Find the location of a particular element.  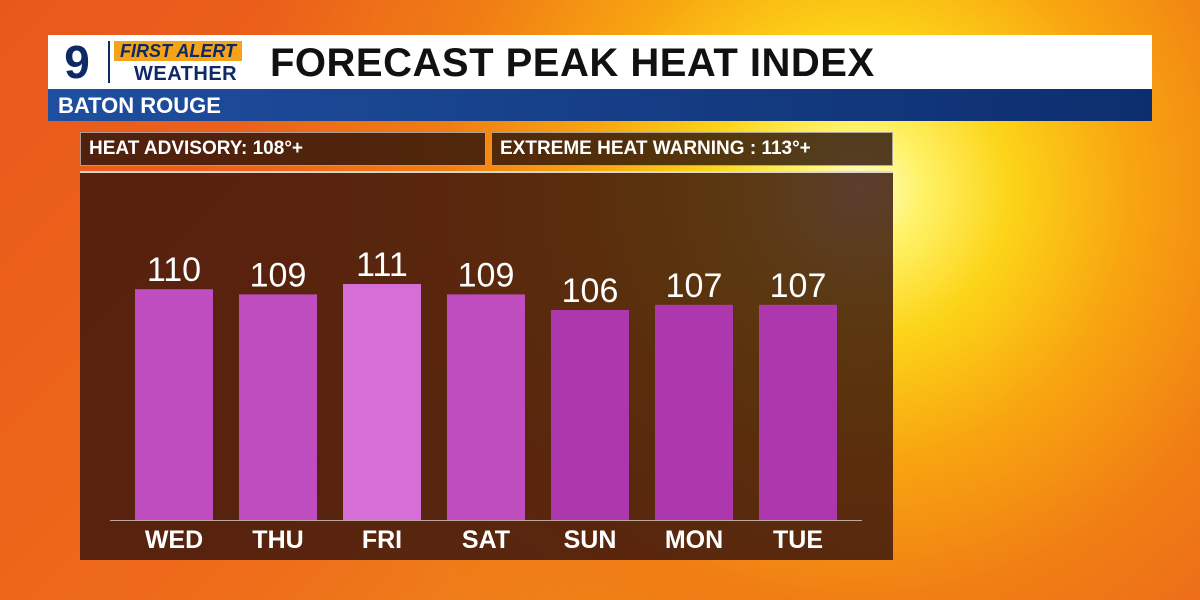

logo-divider is located at coordinates (109, 62).